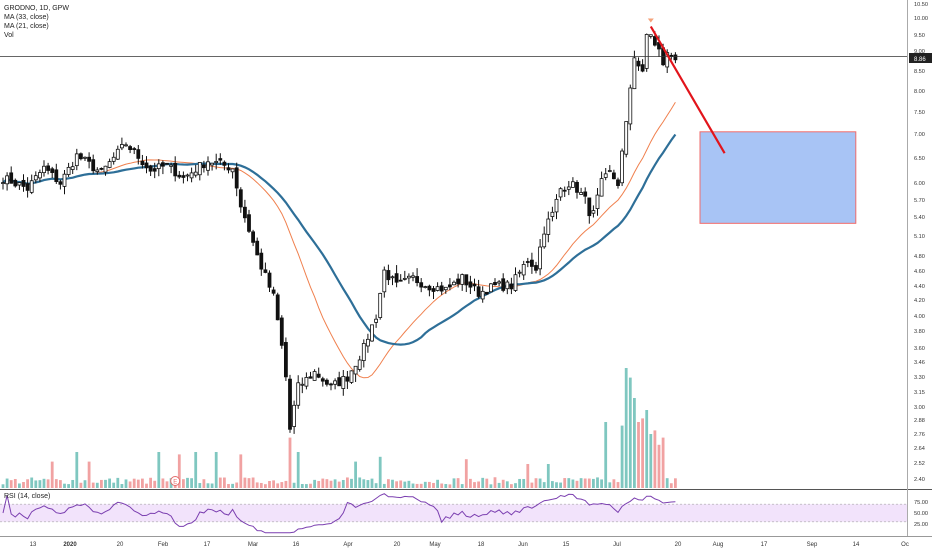 This screenshot has height=555, width=932. Describe the element at coordinates (919, 159) in the screenshot. I see `price-tick: 6.50` at that location.